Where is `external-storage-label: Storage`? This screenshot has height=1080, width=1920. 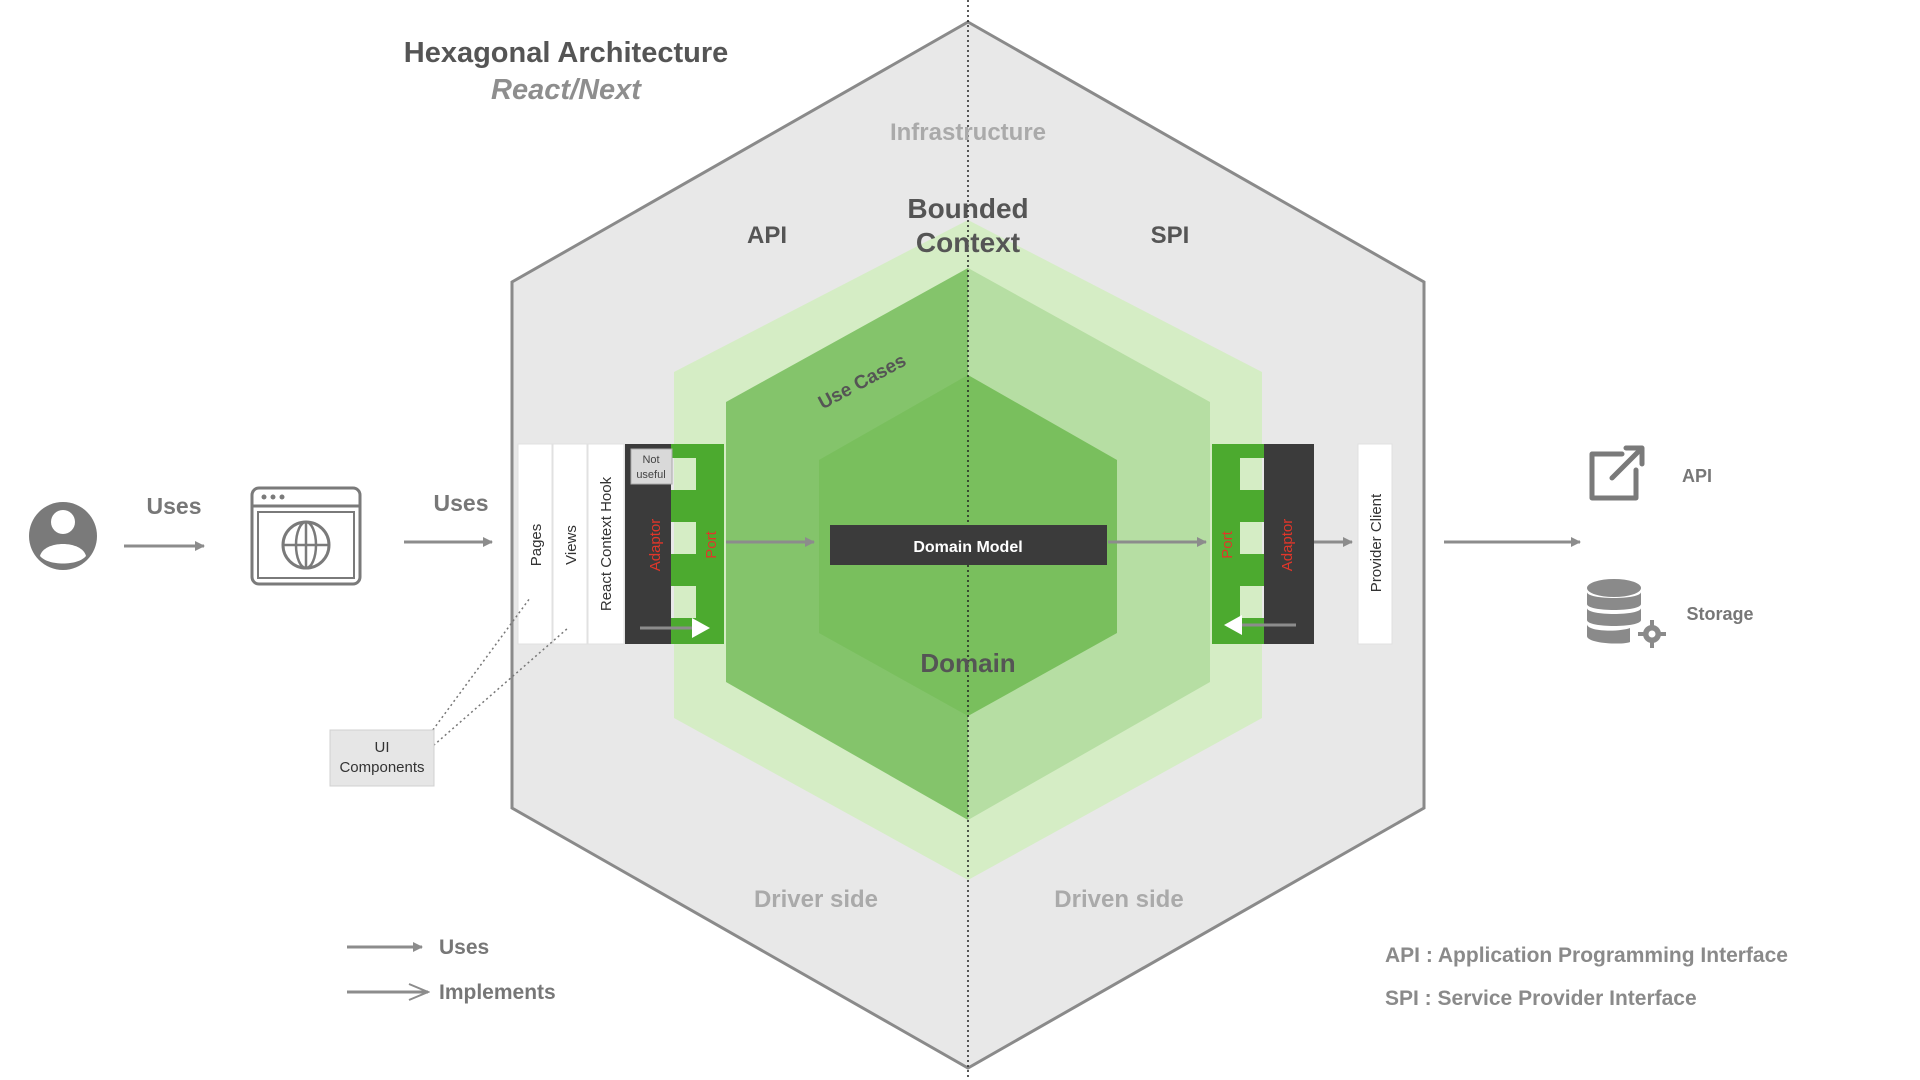 external-storage-label: Storage is located at coordinates (1719, 614).